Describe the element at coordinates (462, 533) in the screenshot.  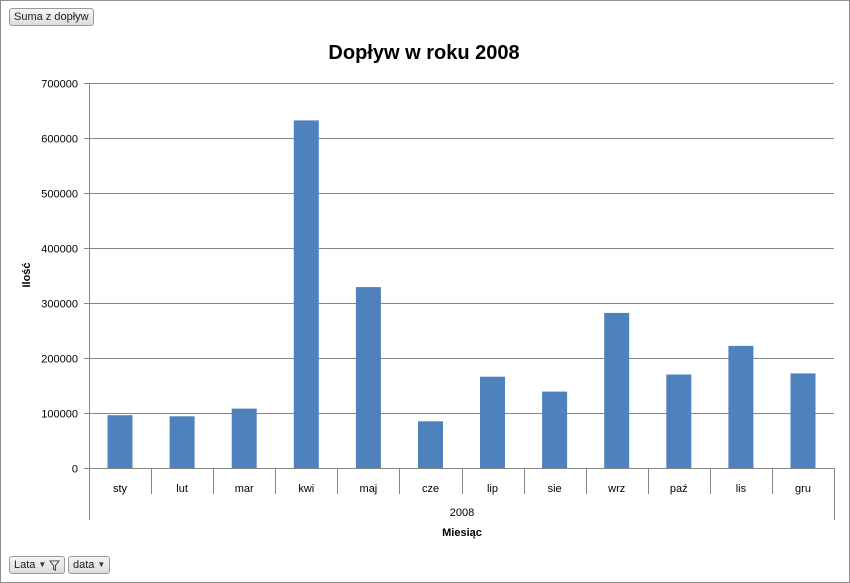
I see `x-axis-title: Miesiąc` at that location.